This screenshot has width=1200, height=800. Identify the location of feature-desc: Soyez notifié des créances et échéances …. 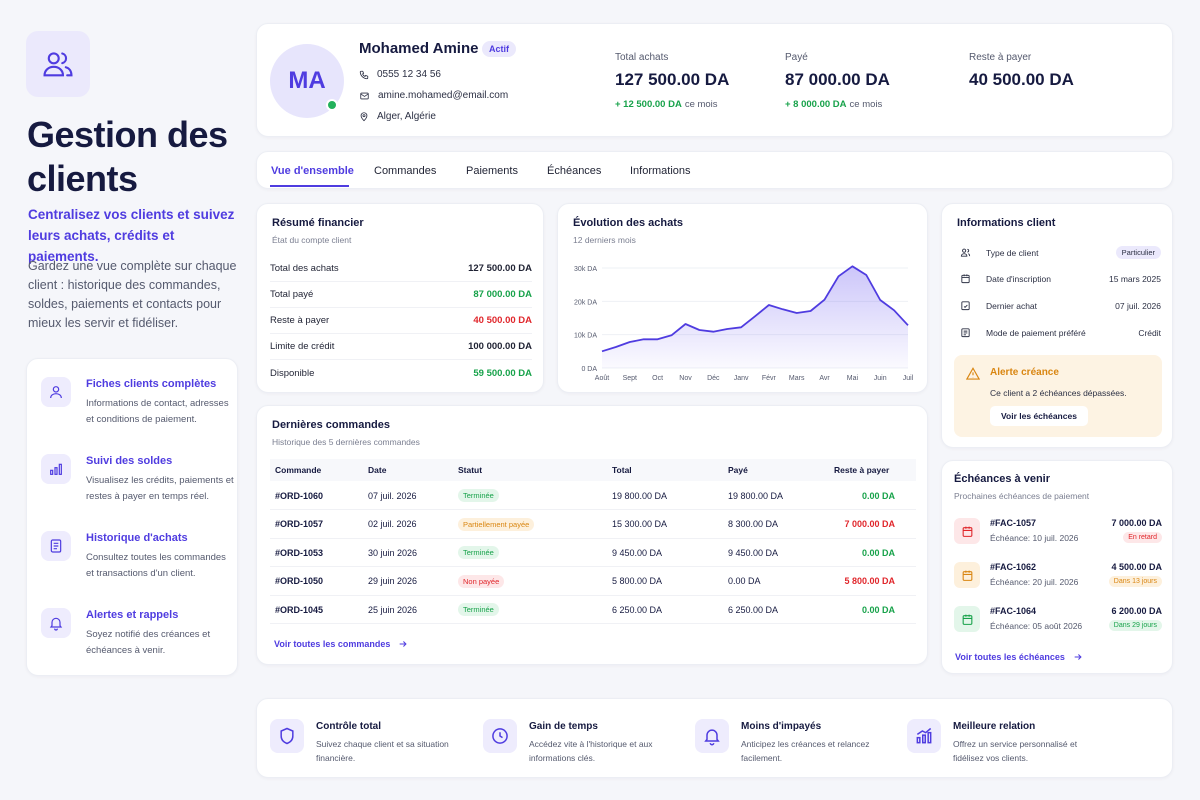
(148, 642).